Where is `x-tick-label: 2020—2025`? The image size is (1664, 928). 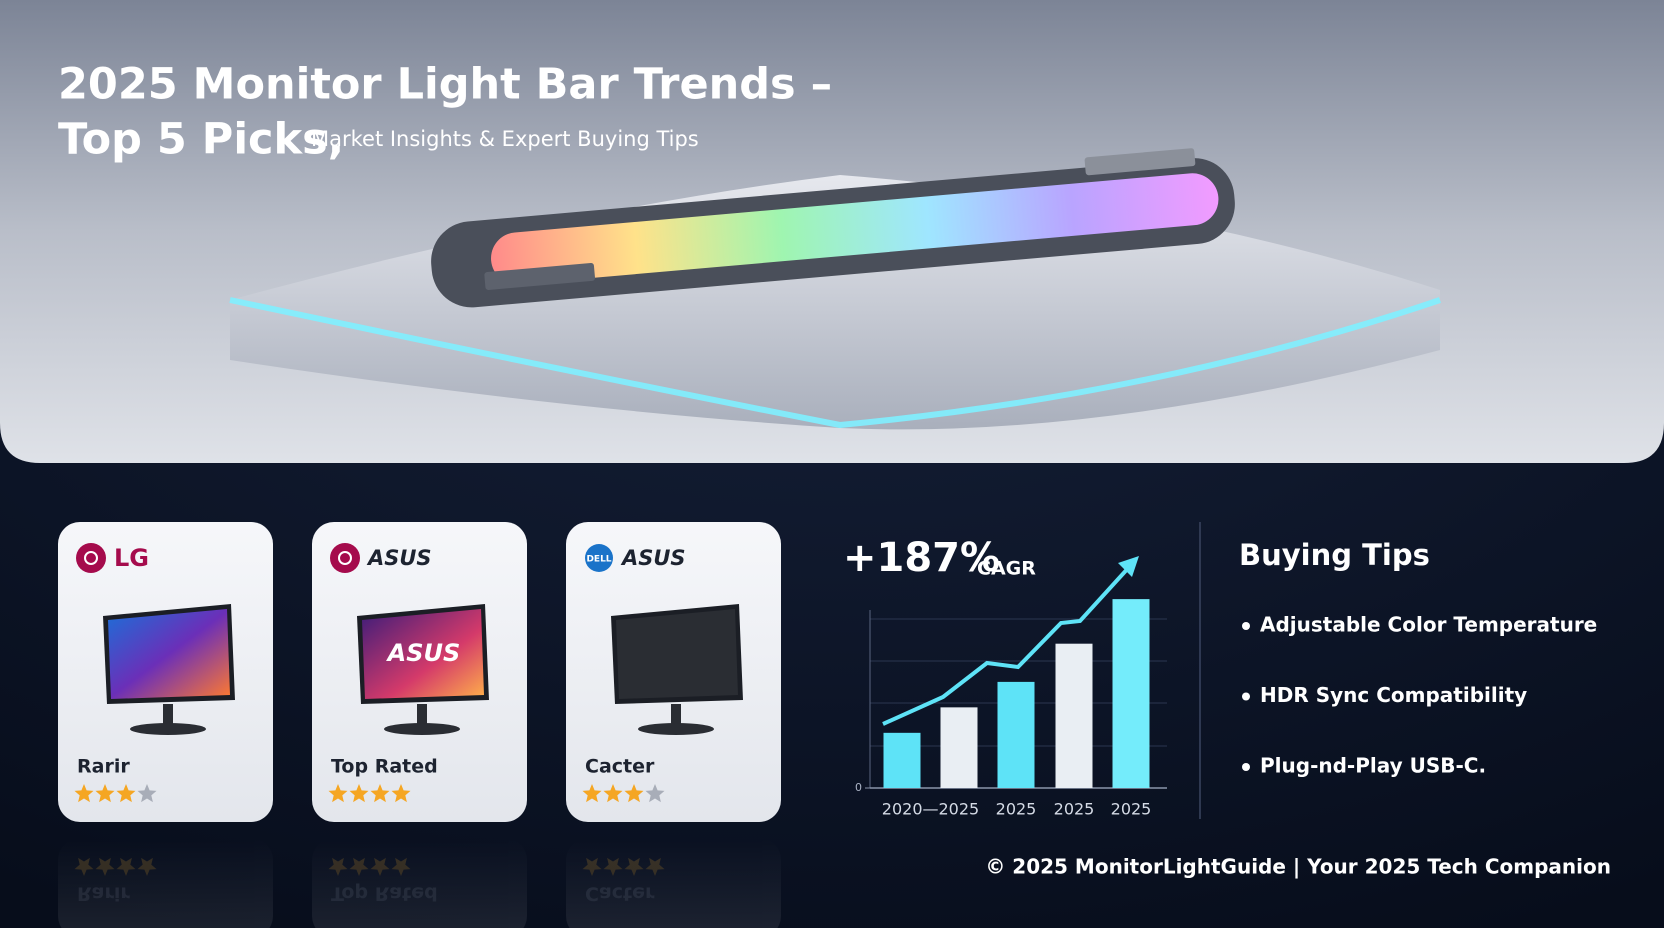 x-tick-label: 2020—2025 is located at coordinates (930, 809).